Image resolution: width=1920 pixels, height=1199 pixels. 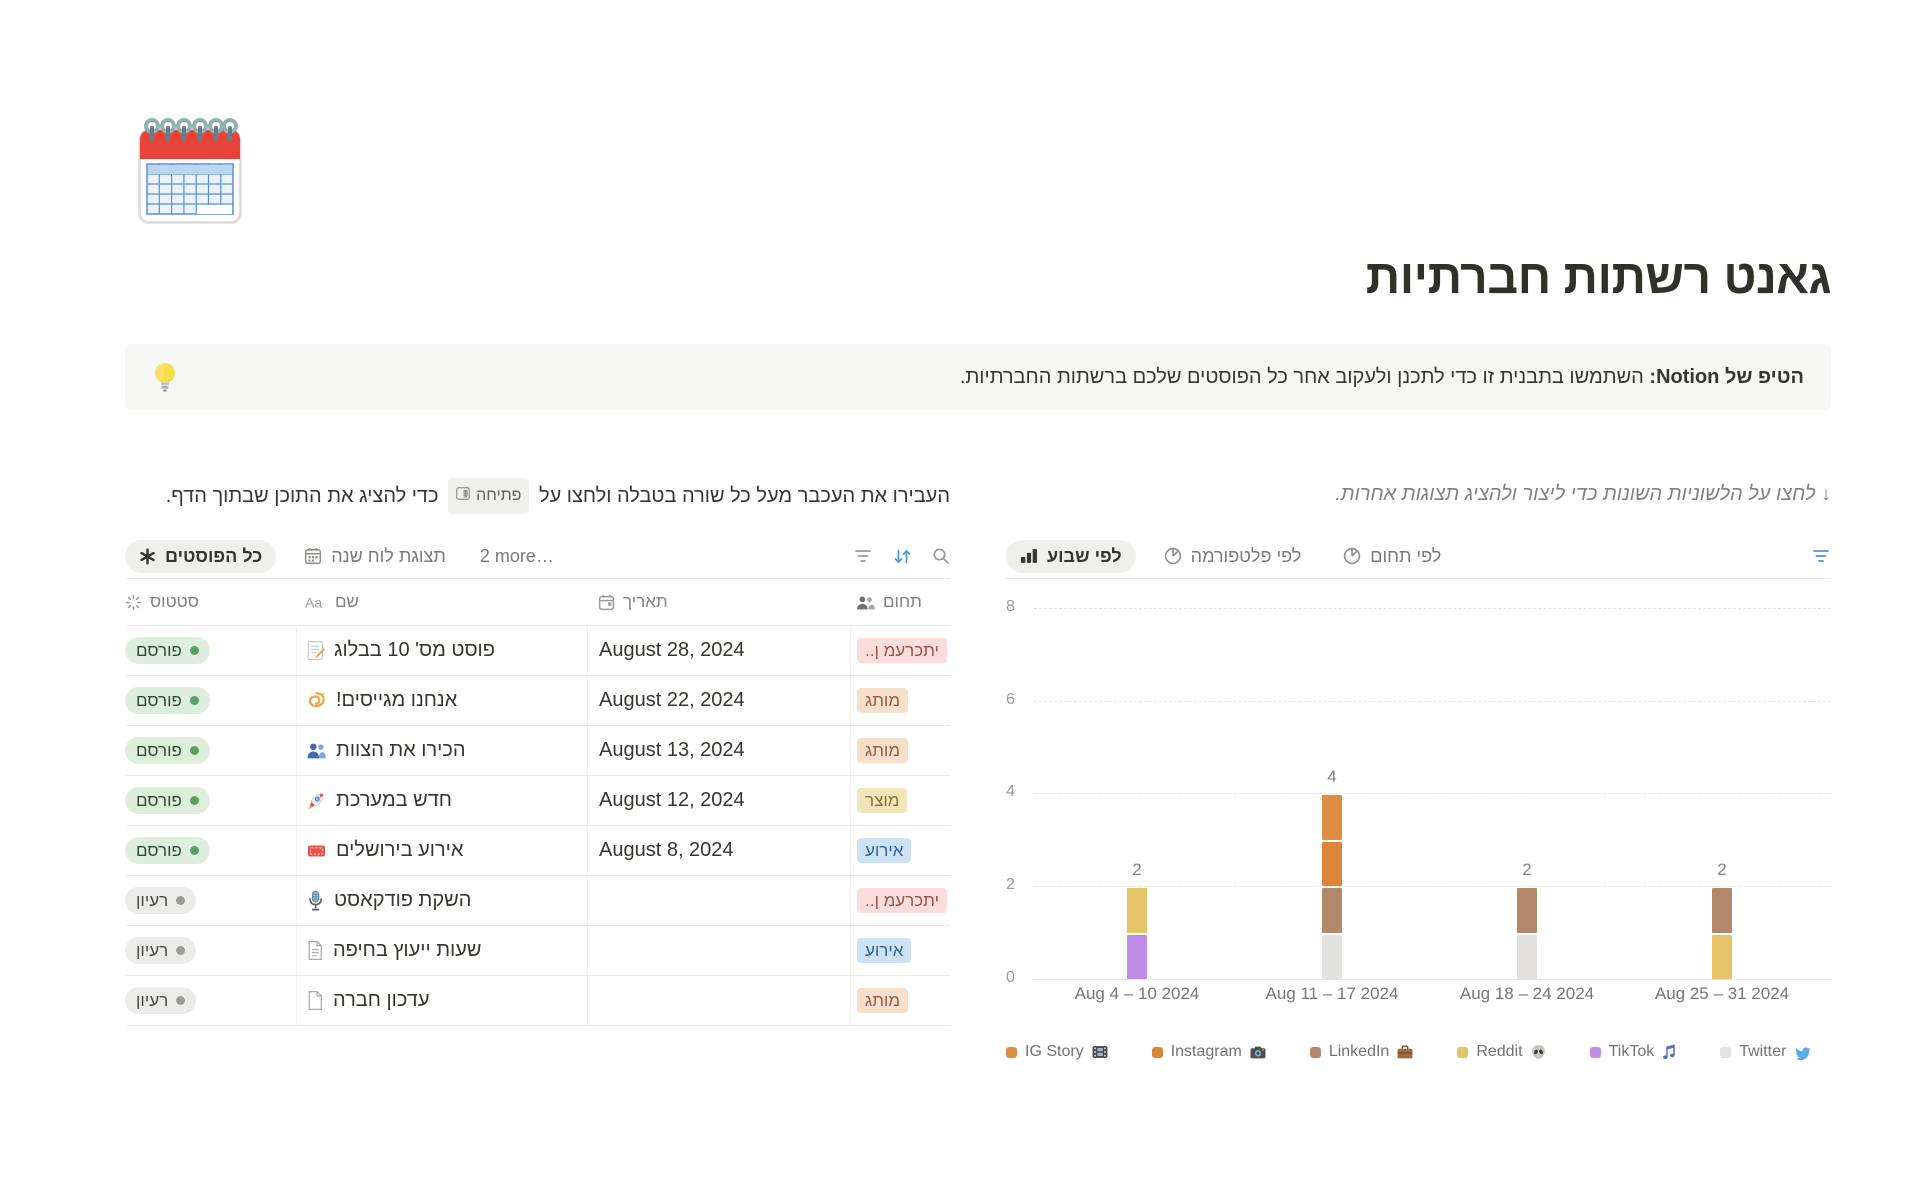 What do you see at coordinates (900, 800) in the screenshot?
I see `tag-cell: מוצר` at bounding box center [900, 800].